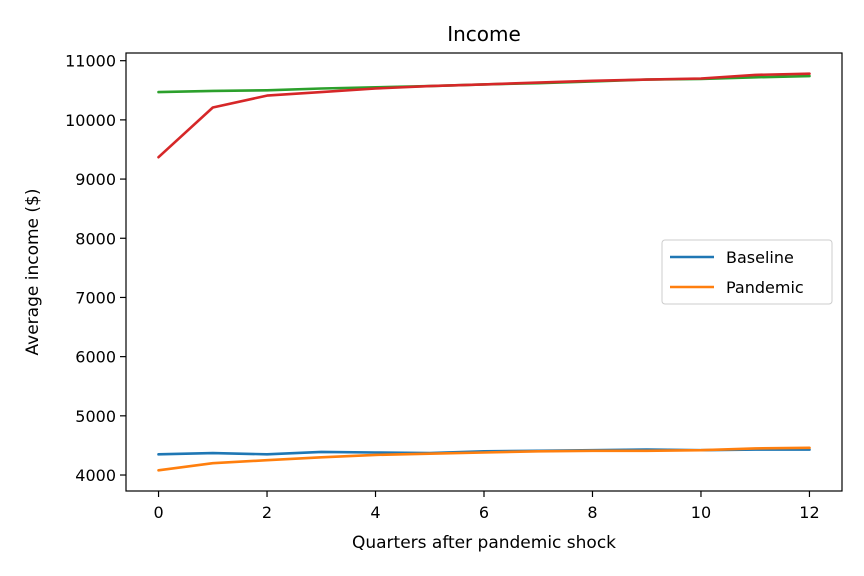 The image size is (864, 576). What do you see at coordinates (701, 512) in the screenshot?
I see `x-tick-label: 10` at bounding box center [701, 512].